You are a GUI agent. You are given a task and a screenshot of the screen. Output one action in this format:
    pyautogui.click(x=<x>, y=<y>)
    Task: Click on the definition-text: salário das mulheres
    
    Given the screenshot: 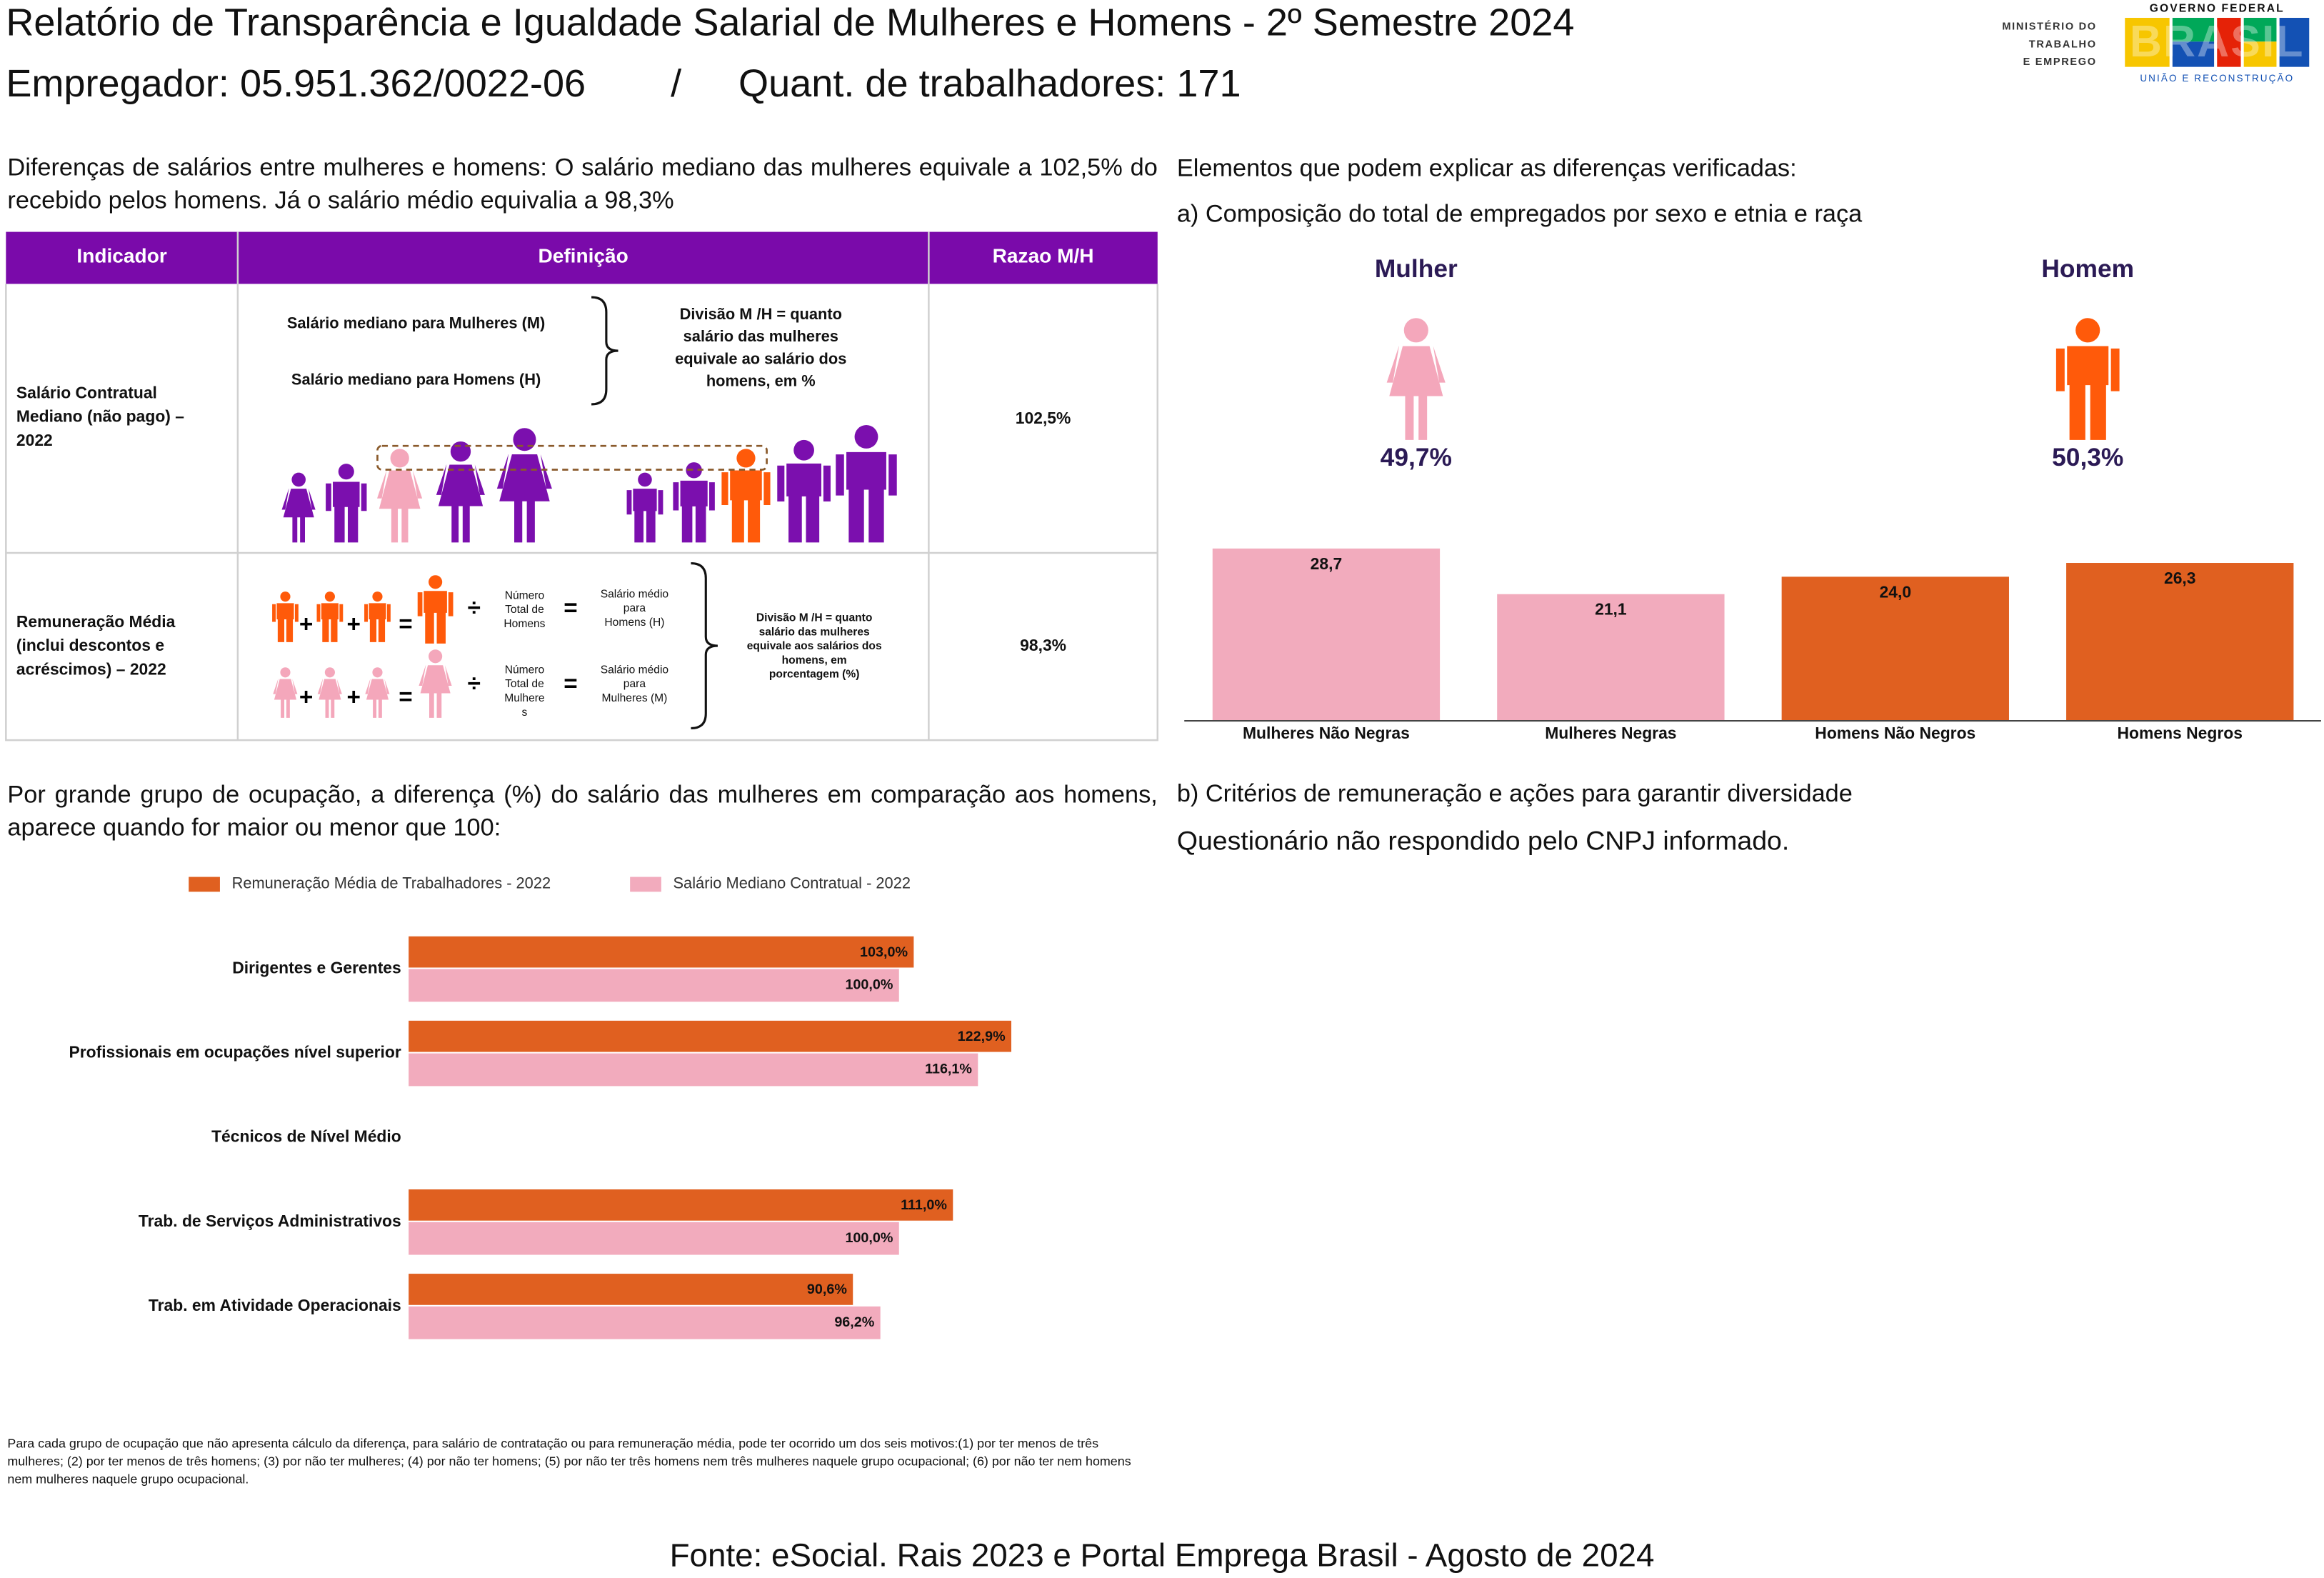 What is the action you would take?
    pyautogui.click(x=761, y=336)
    